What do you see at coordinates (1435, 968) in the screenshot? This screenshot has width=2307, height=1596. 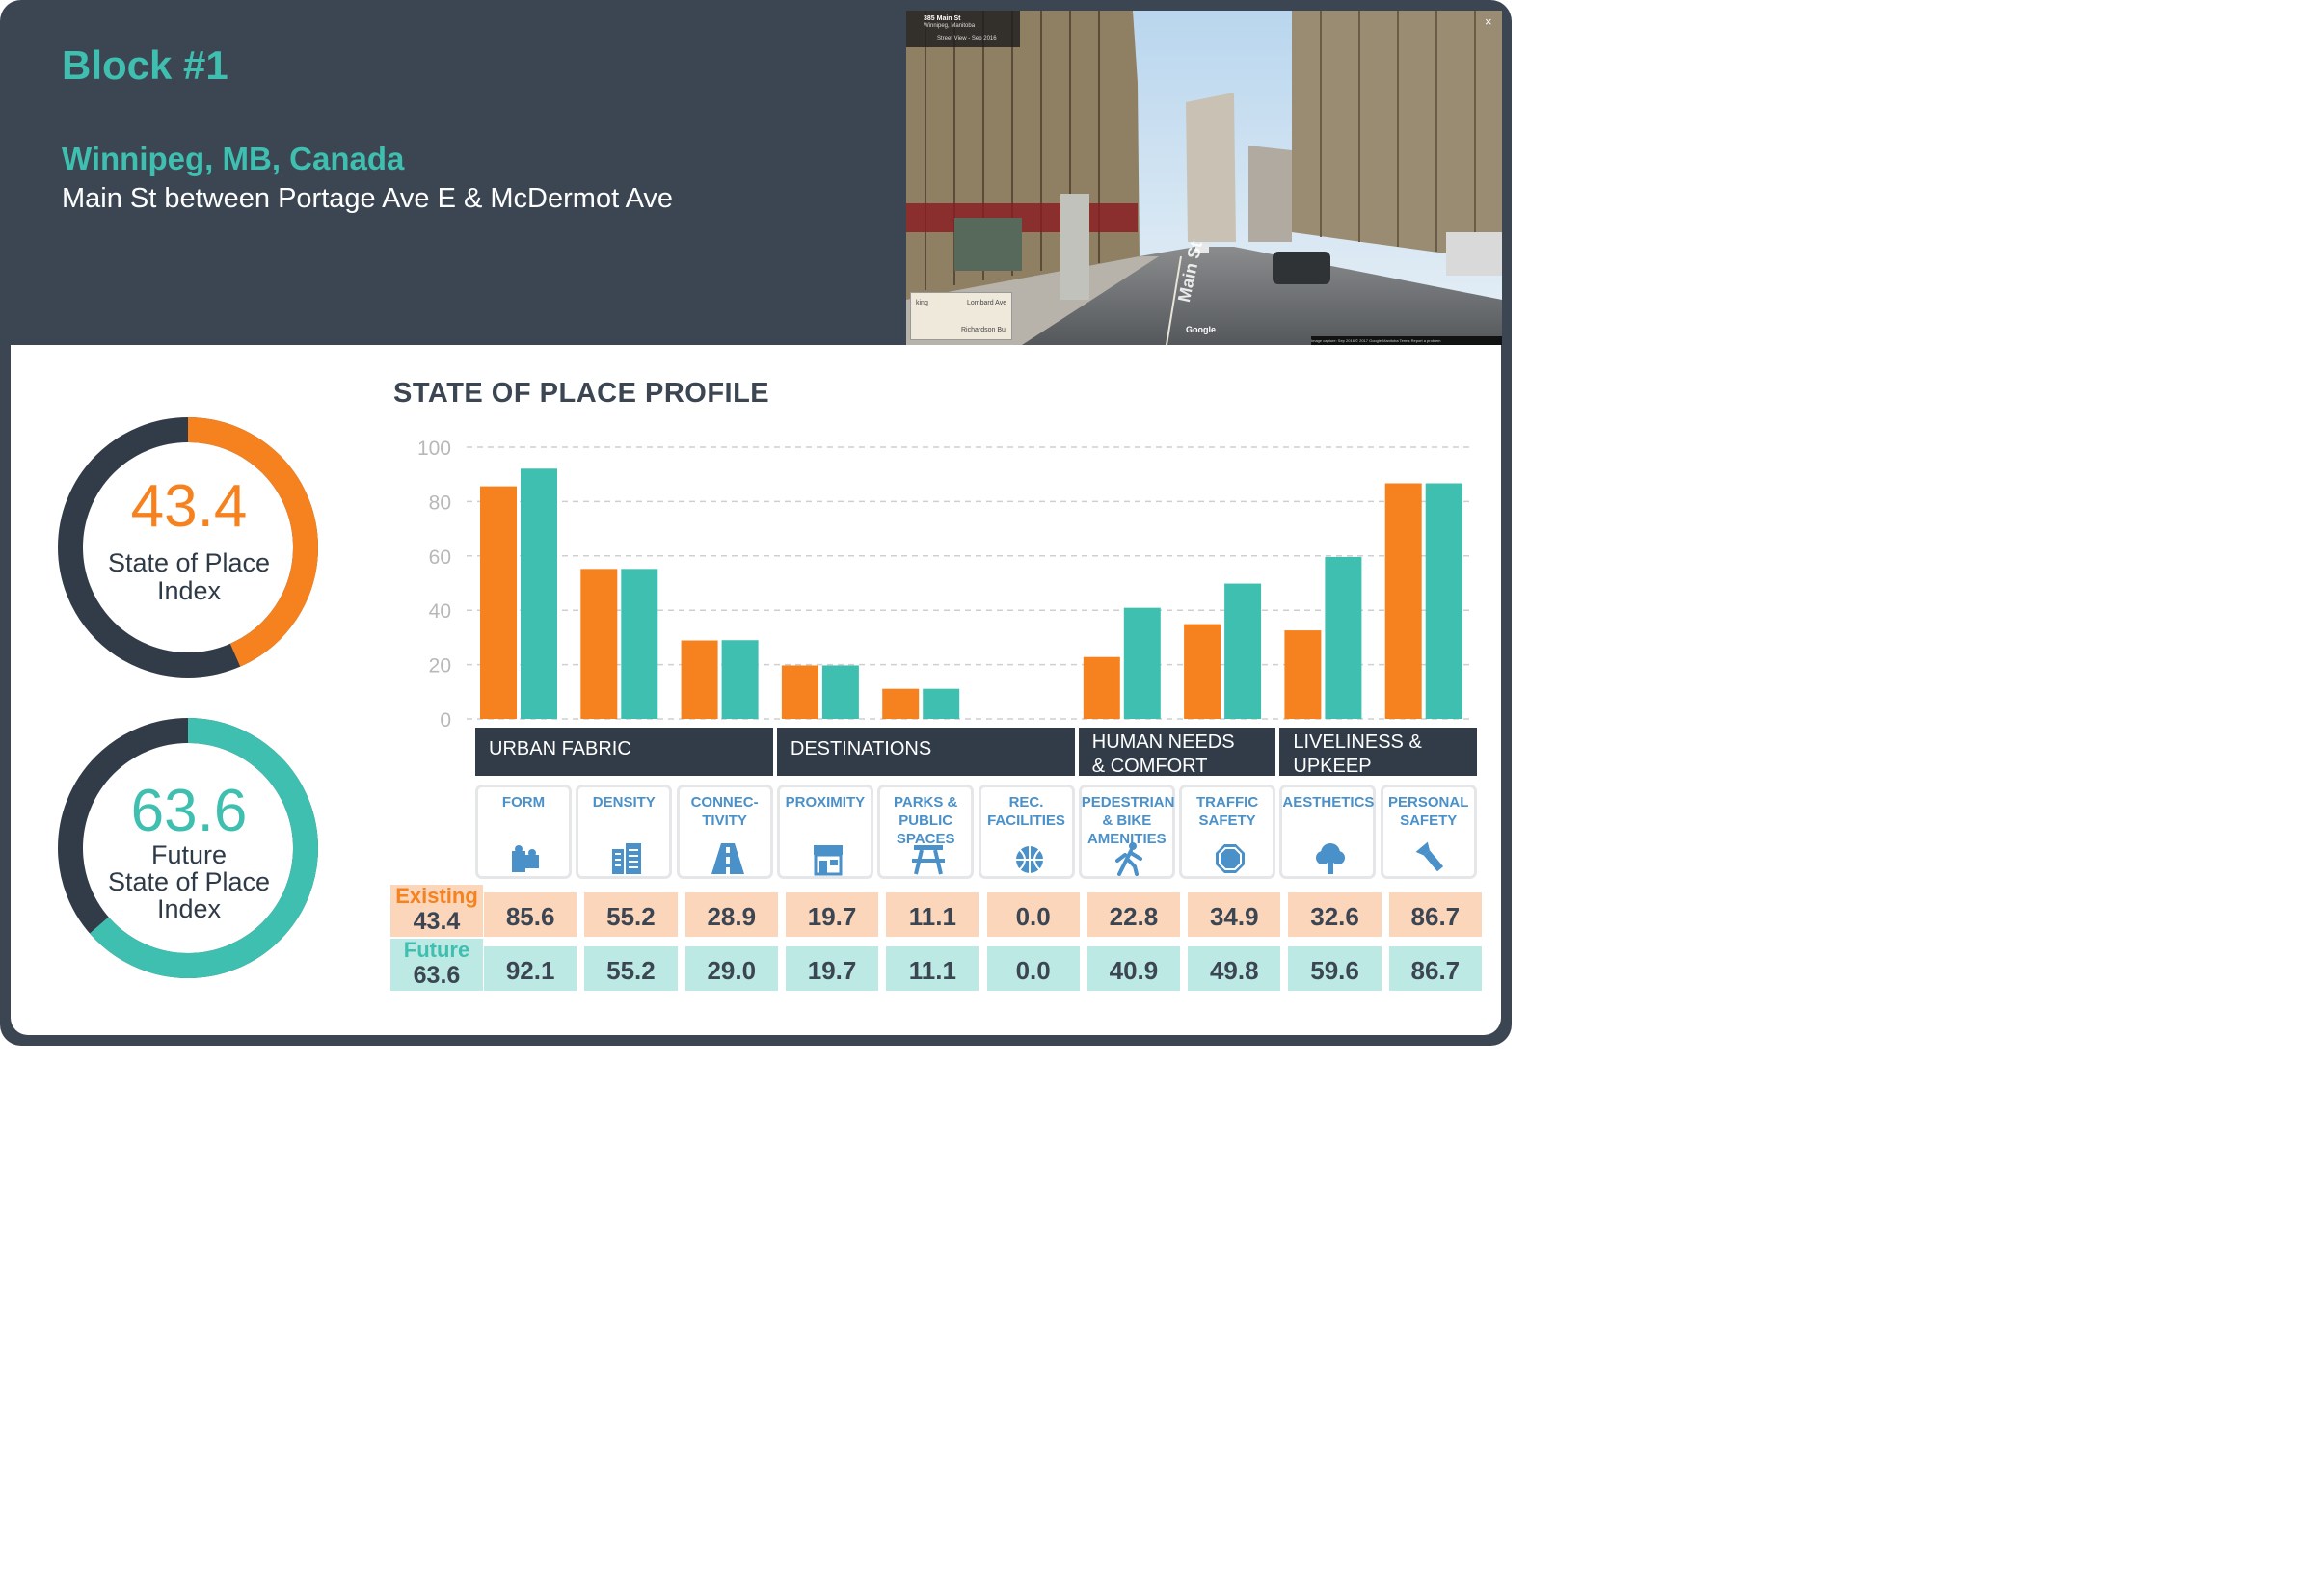 I see `future-value-cell: 86.7` at bounding box center [1435, 968].